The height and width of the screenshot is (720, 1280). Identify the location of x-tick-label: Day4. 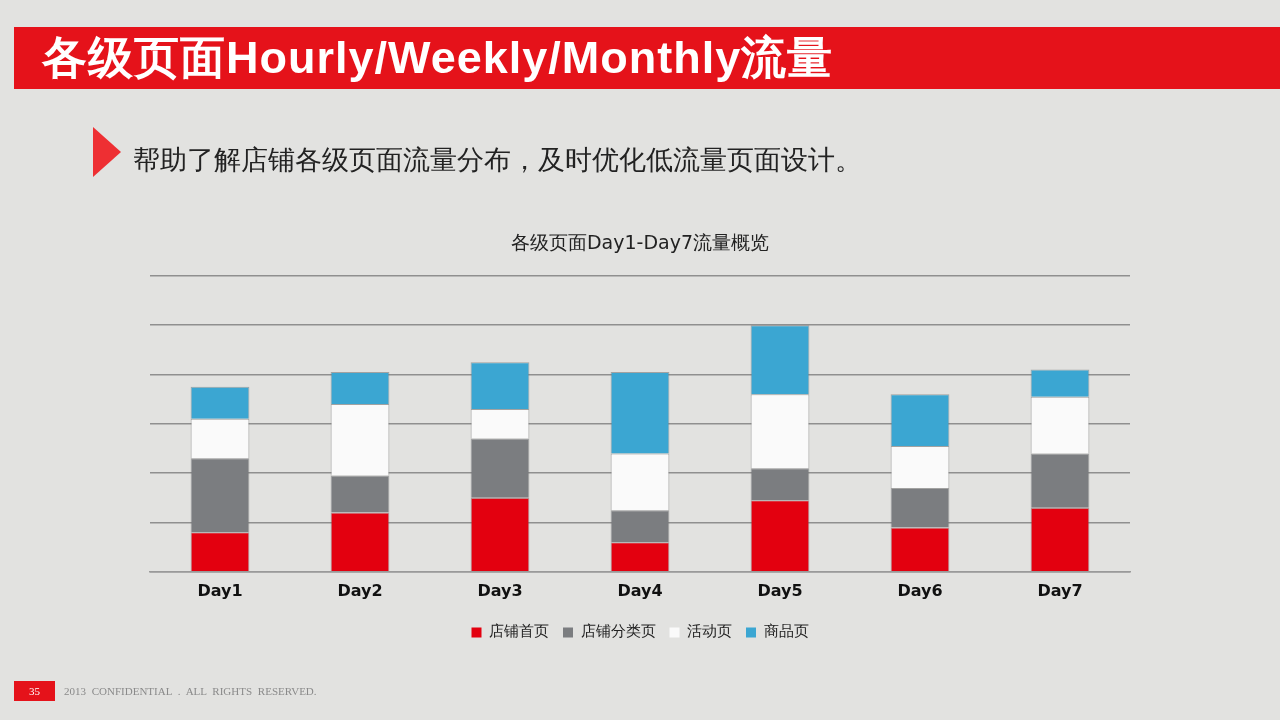
(640, 590).